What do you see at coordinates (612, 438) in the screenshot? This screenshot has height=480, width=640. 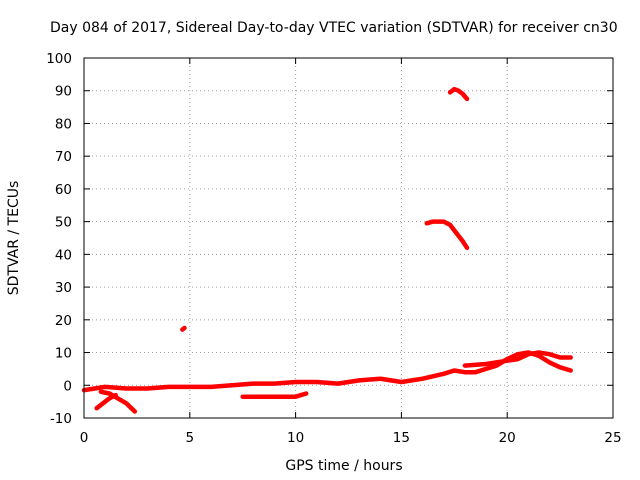 I see `x-tick-label: 25` at bounding box center [612, 438].